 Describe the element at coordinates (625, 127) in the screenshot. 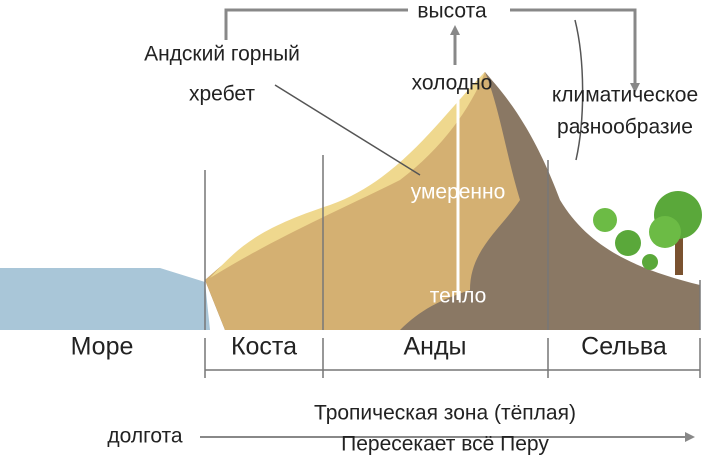

I see `label: разнообразие` at that location.